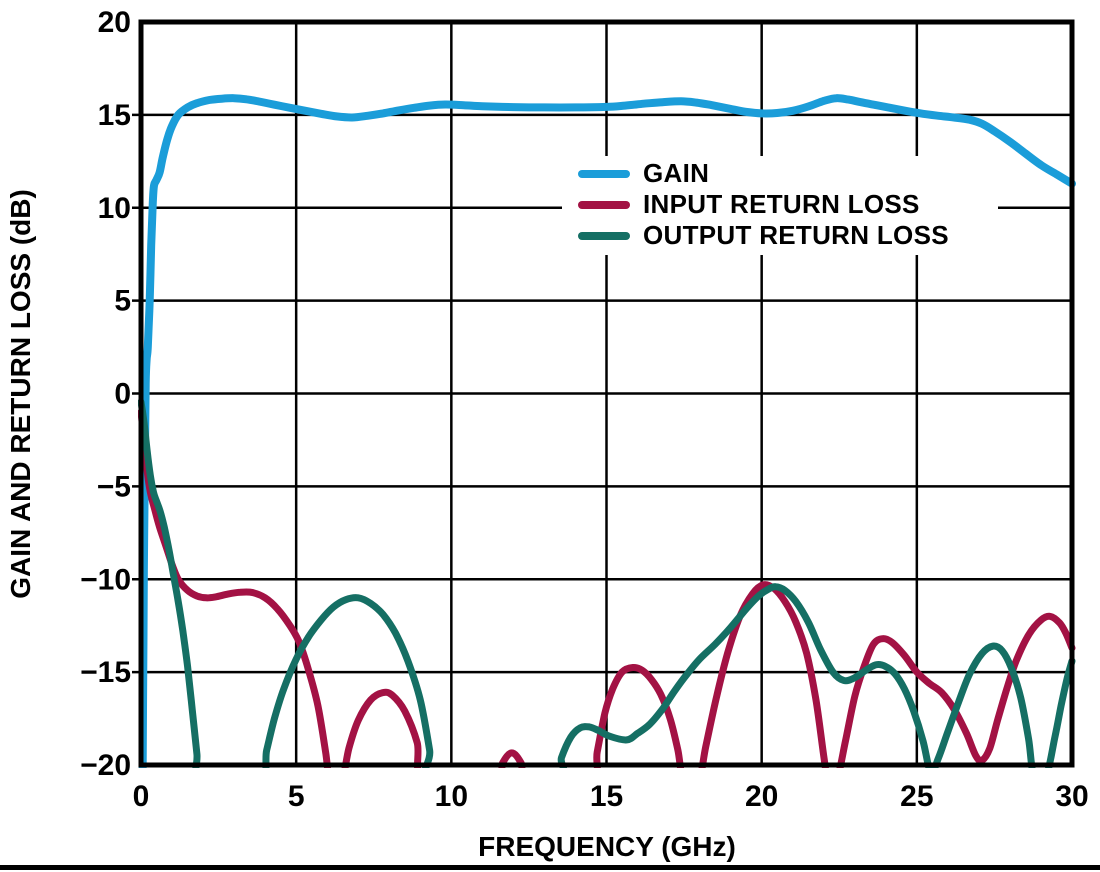 The image size is (1100, 872). Describe the element at coordinates (550, 867) in the screenshot. I see `page-bottom-rule` at that location.